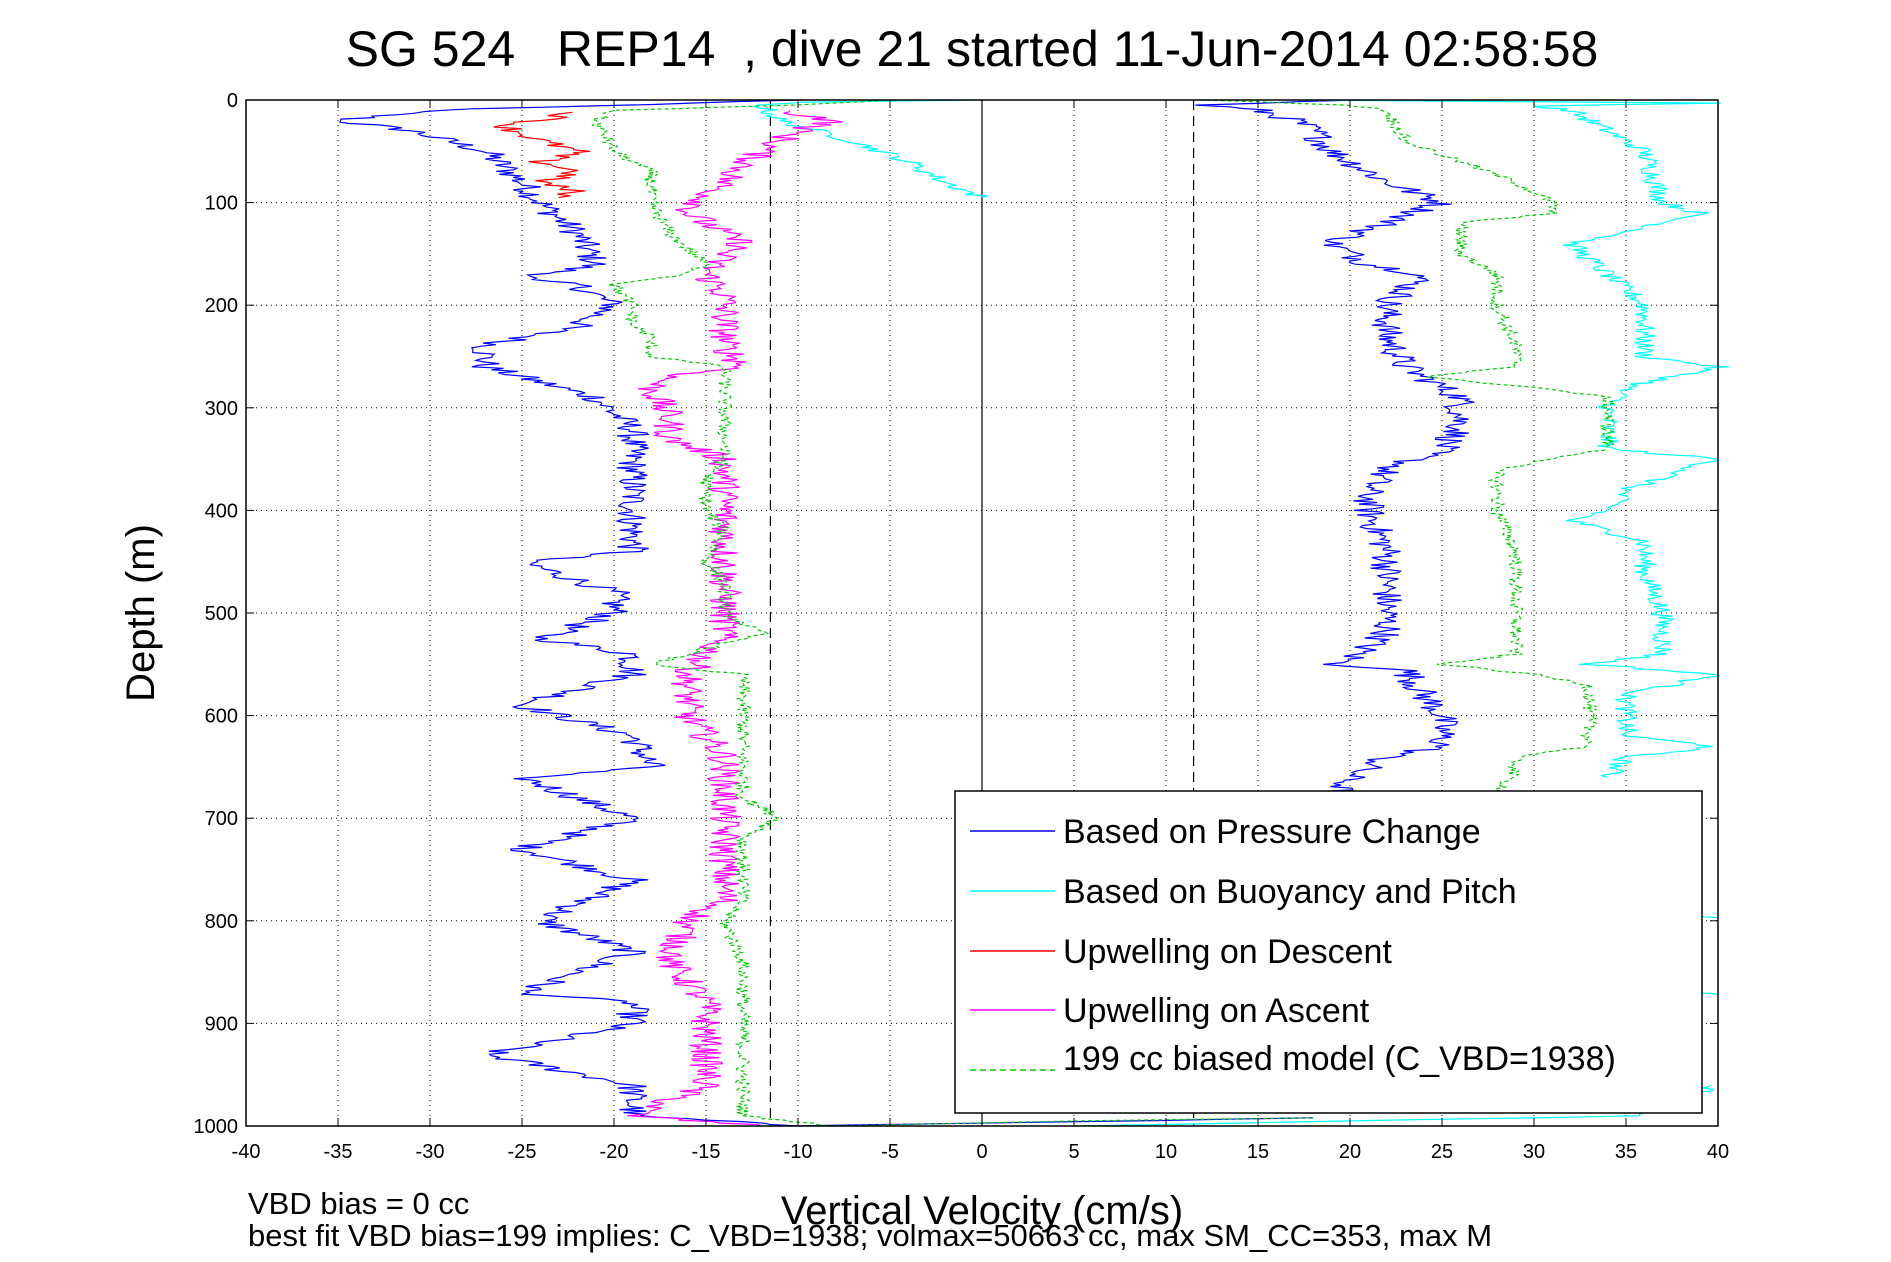 The height and width of the screenshot is (1262, 1891). What do you see at coordinates (1216, 1011) in the screenshot?
I see `legend-label-upwelling-ascent: Upwelling on Ascent` at bounding box center [1216, 1011].